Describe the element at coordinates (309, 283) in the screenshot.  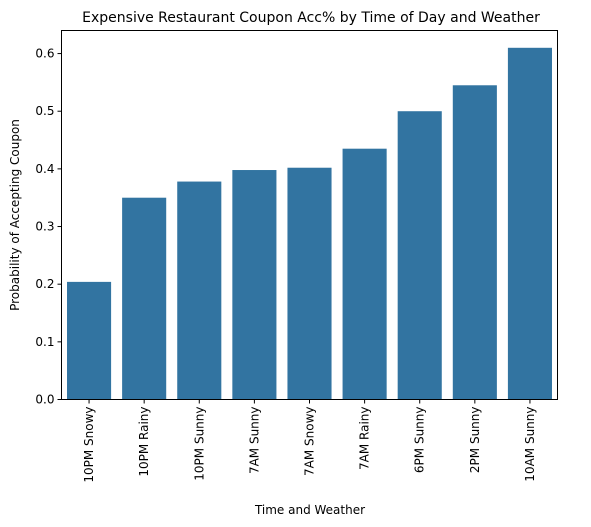
I see `bar-7am-snowy` at that location.